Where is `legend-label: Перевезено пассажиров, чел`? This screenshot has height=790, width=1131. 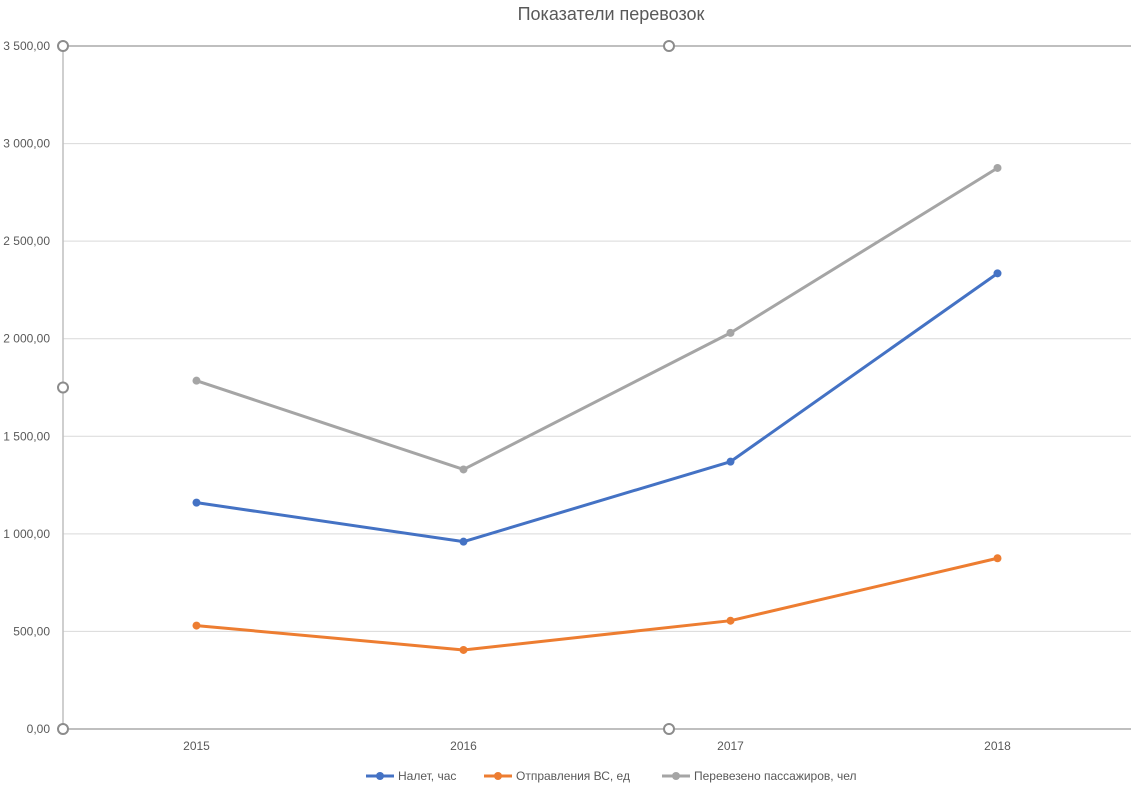
legend-label: Перевезено пассажиров, чел is located at coordinates (775, 776).